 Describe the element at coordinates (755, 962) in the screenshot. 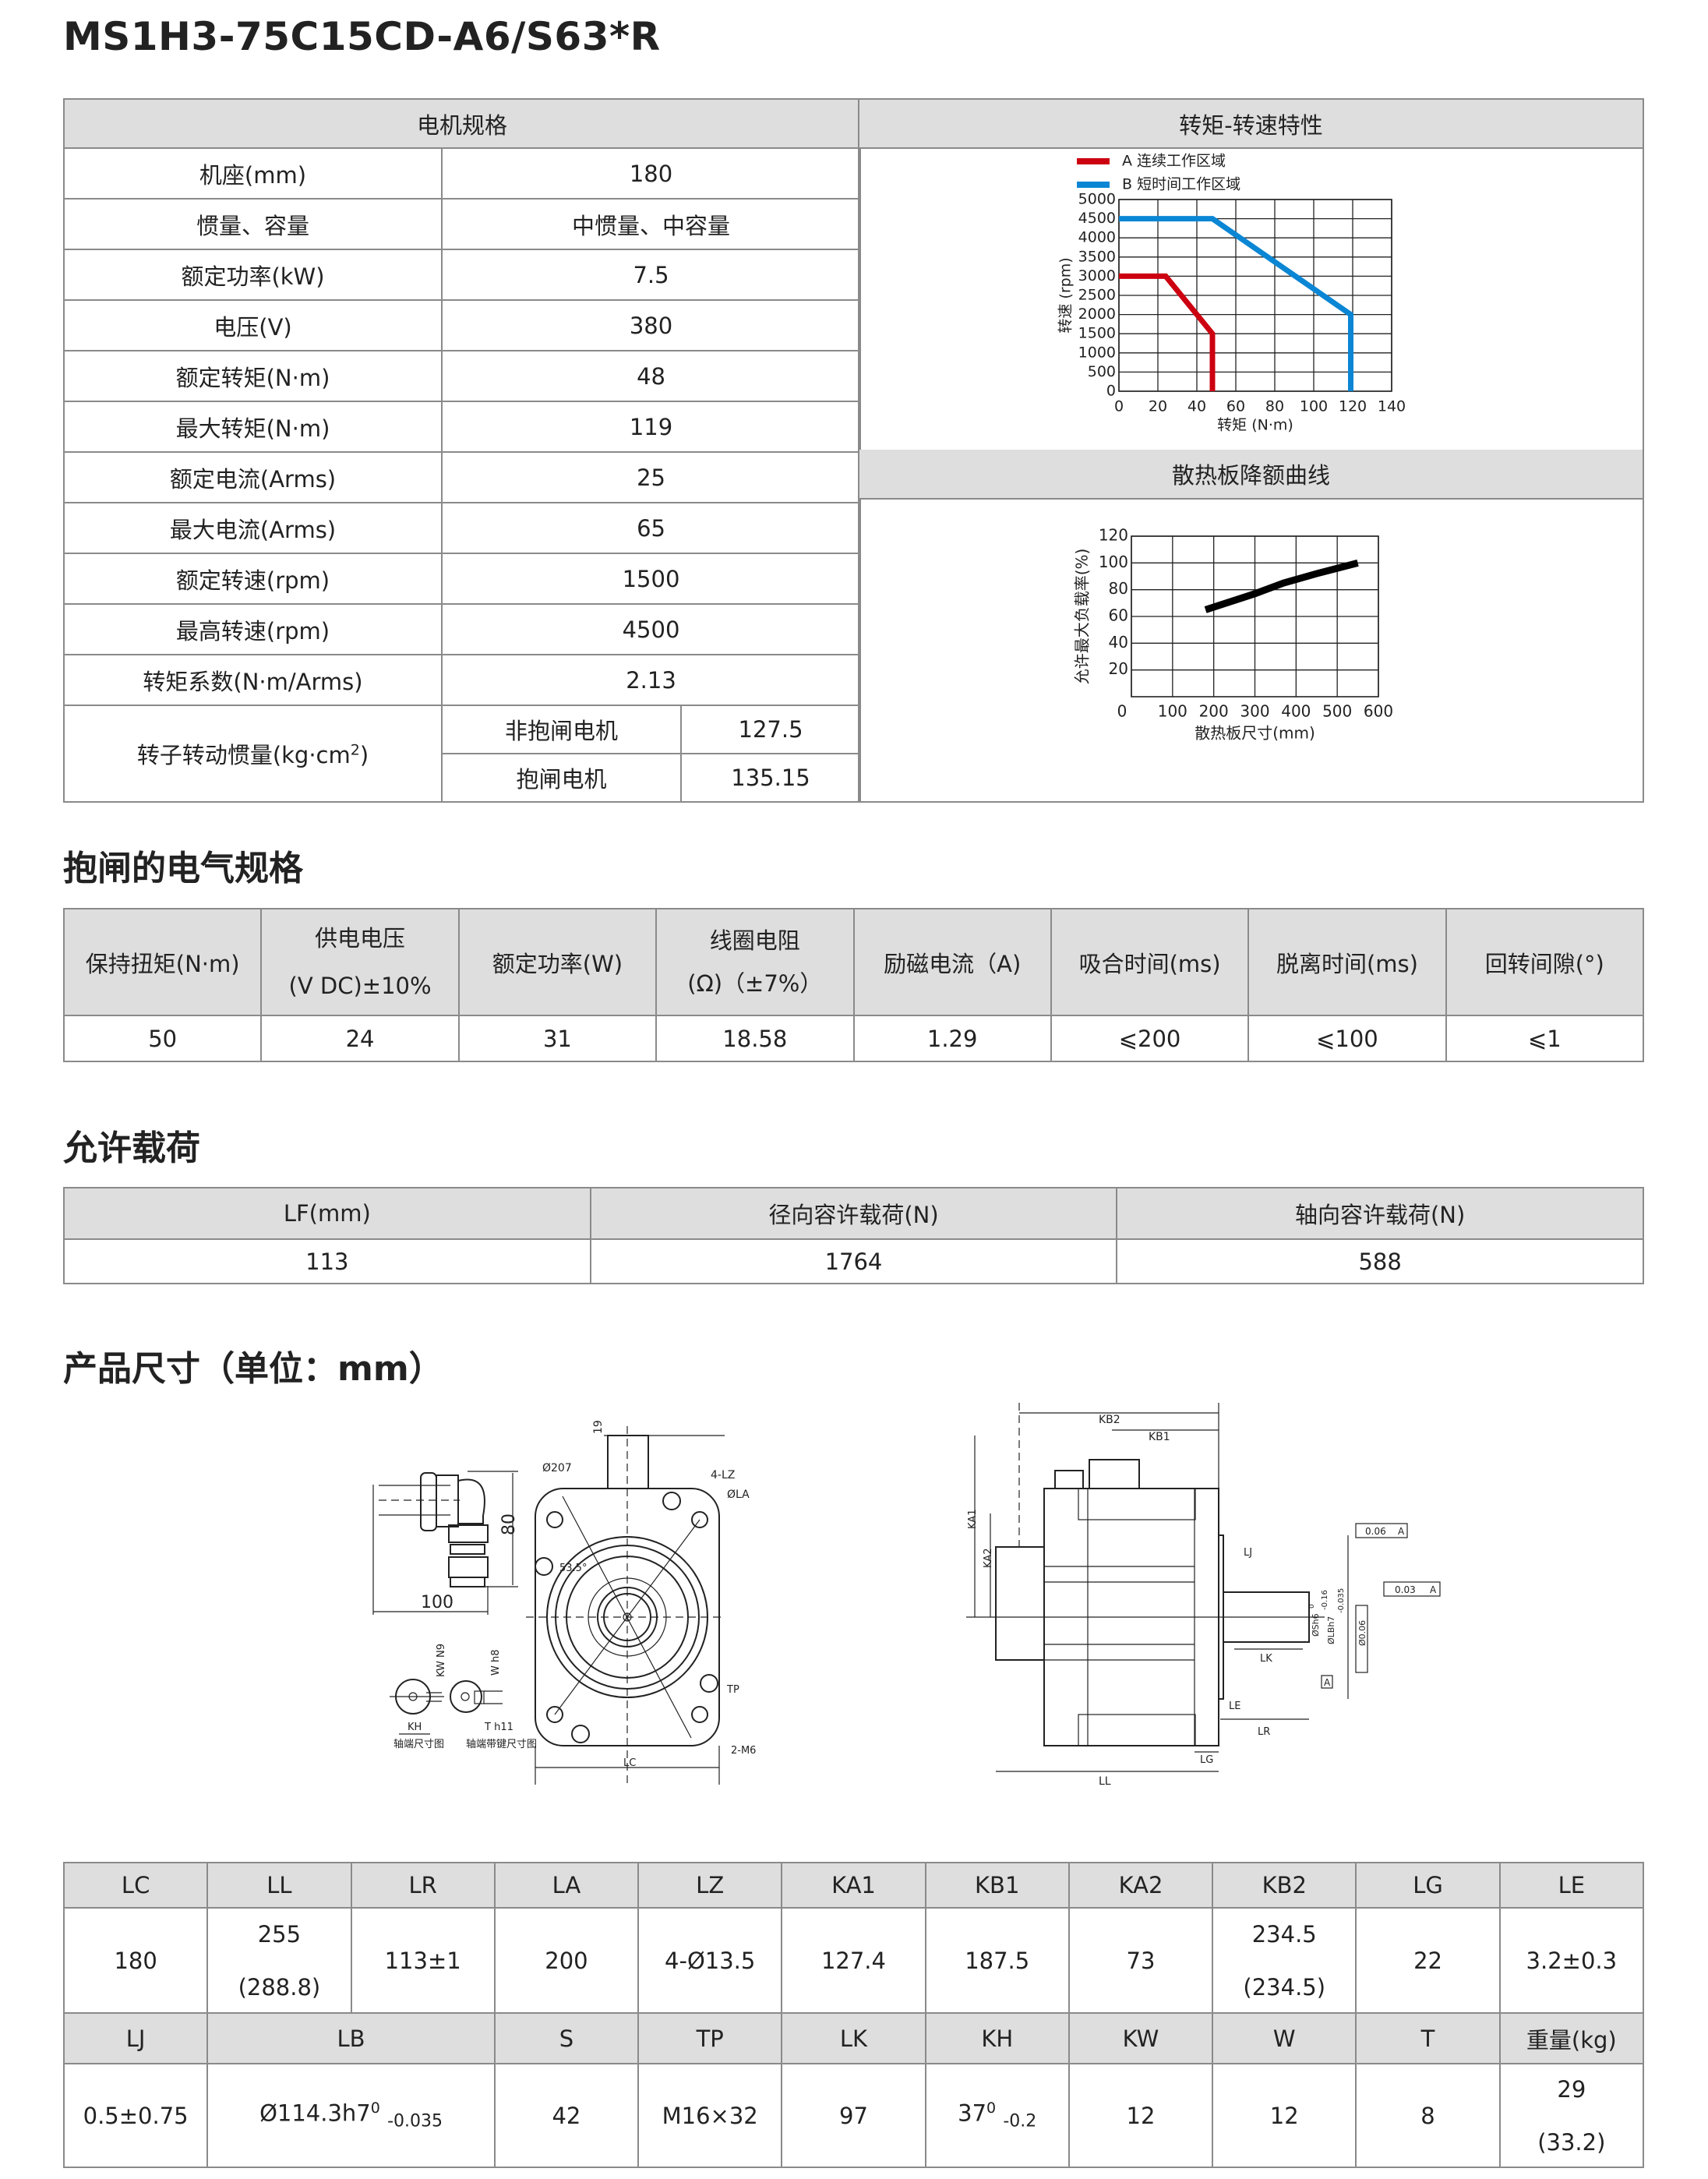

I see `brake-header: 线圈电阻 (Ω)（±7%）` at that location.